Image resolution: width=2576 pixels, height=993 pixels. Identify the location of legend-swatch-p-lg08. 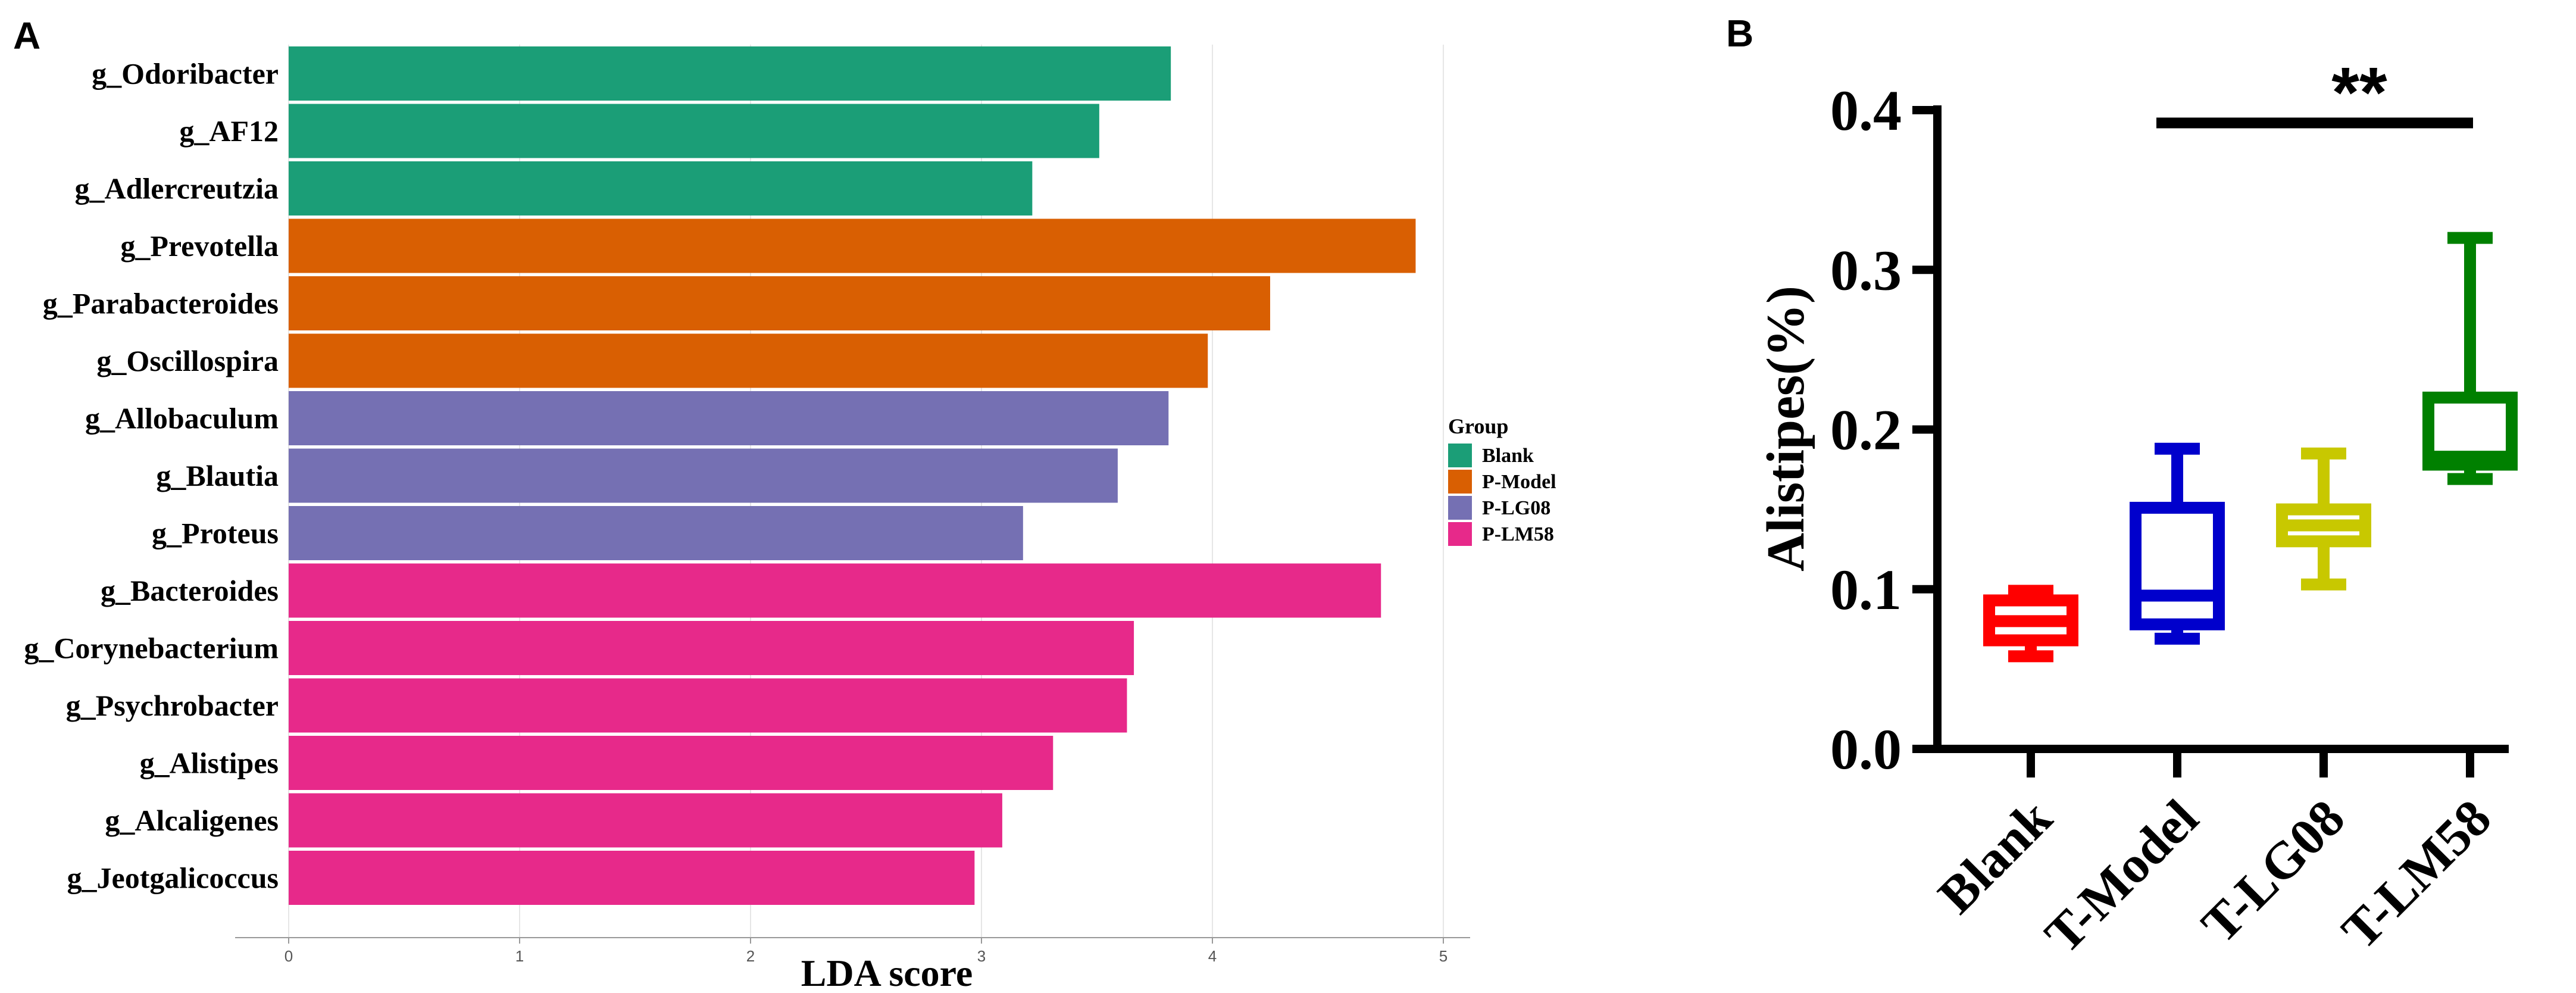
(1460, 508).